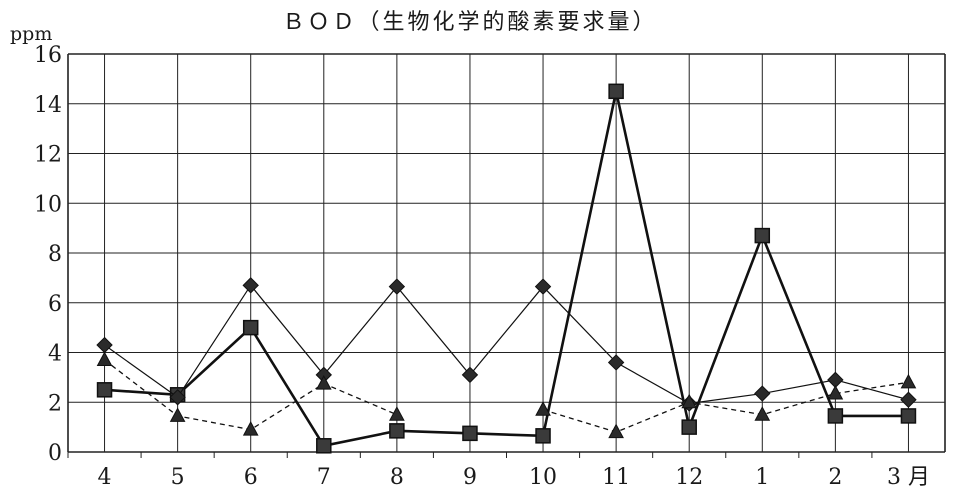 This screenshot has height=491, width=962. I want to click on x-tick-label-11: 11, so click(616, 477).